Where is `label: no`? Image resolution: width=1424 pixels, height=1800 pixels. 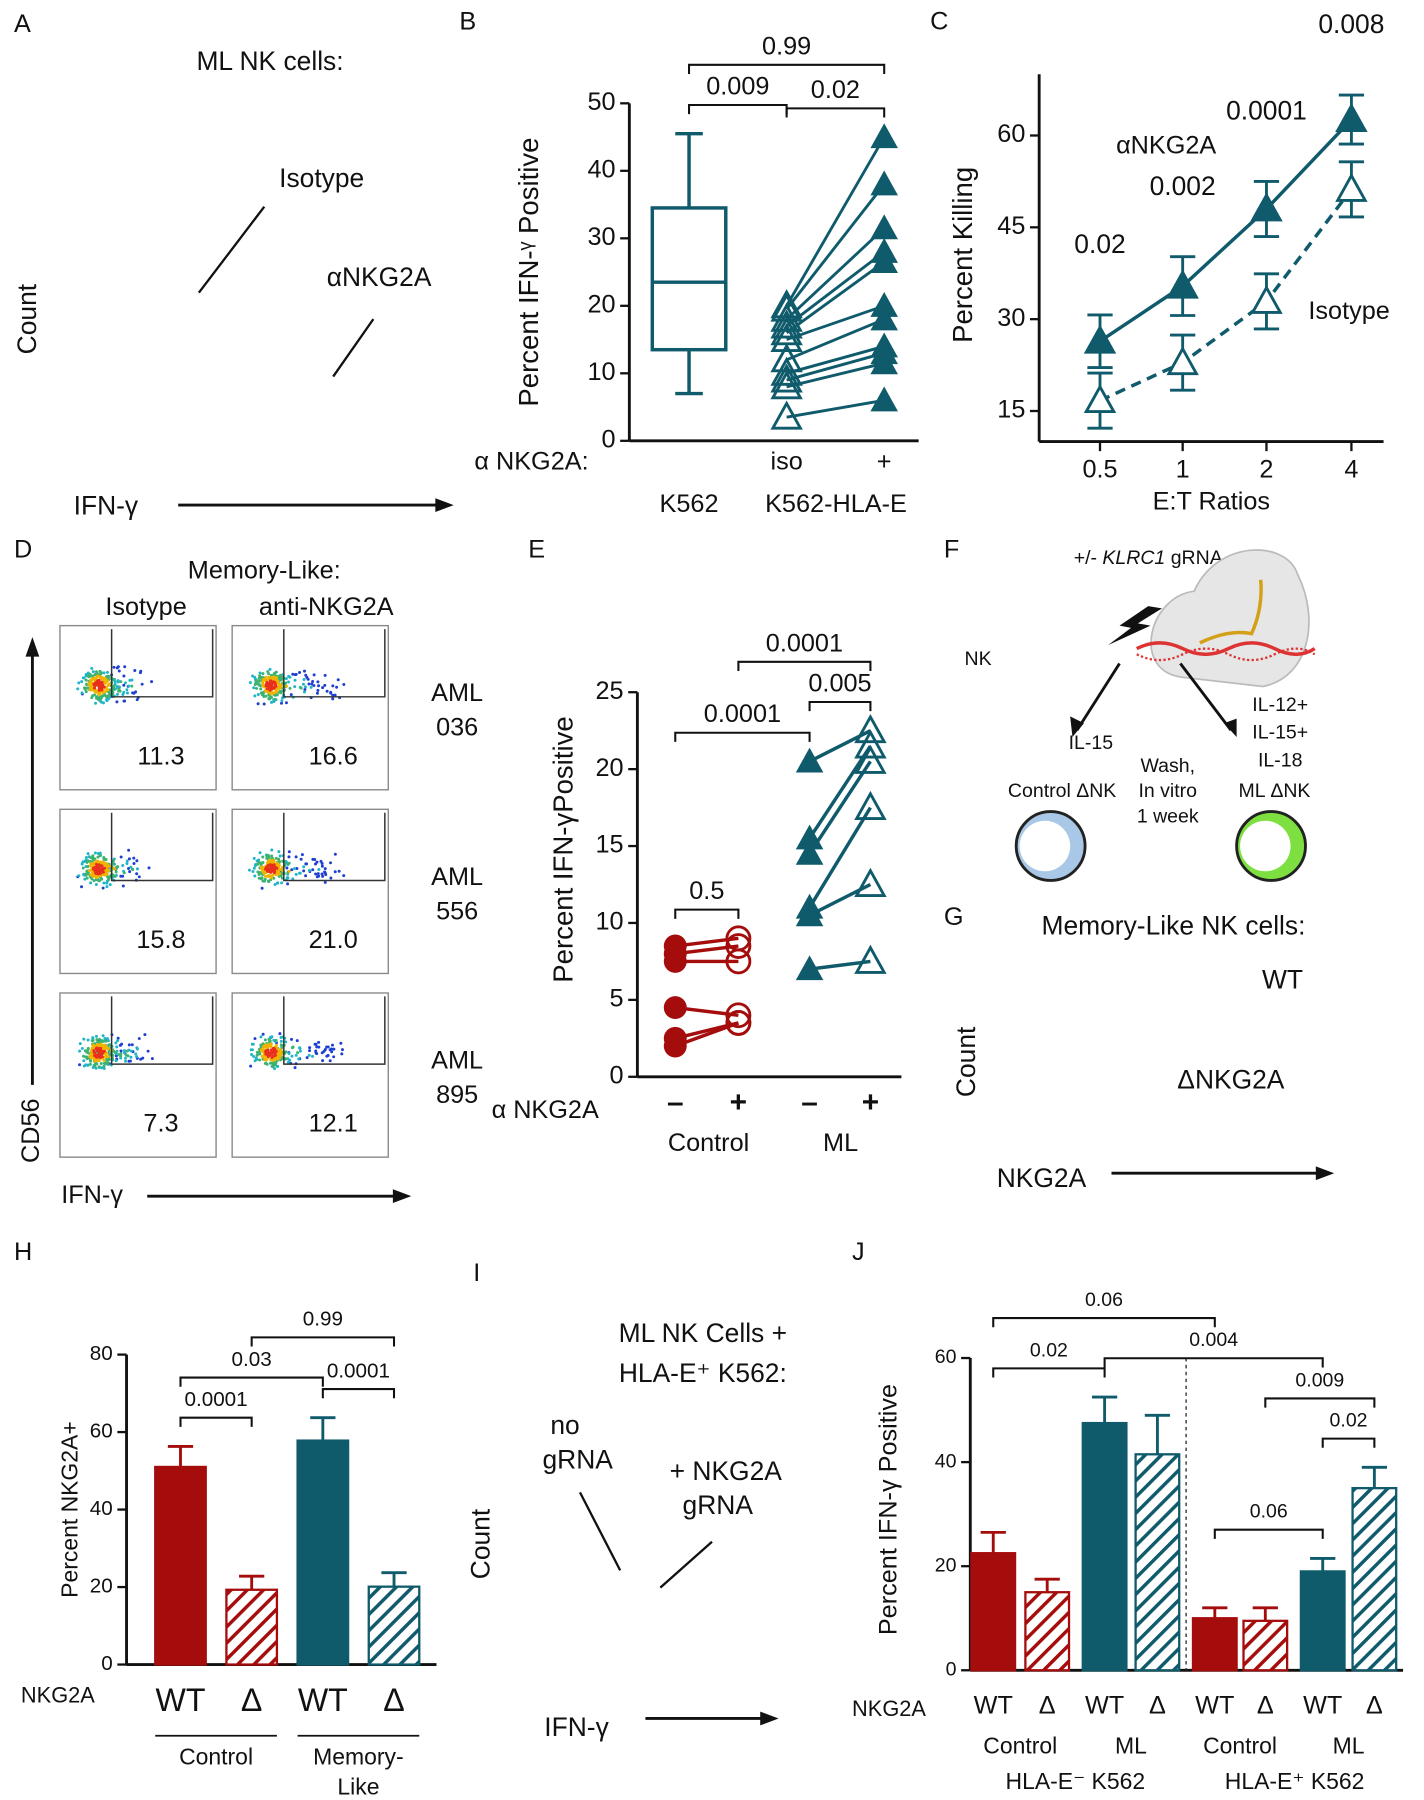 label: no is located at coordinates (564, 1425).